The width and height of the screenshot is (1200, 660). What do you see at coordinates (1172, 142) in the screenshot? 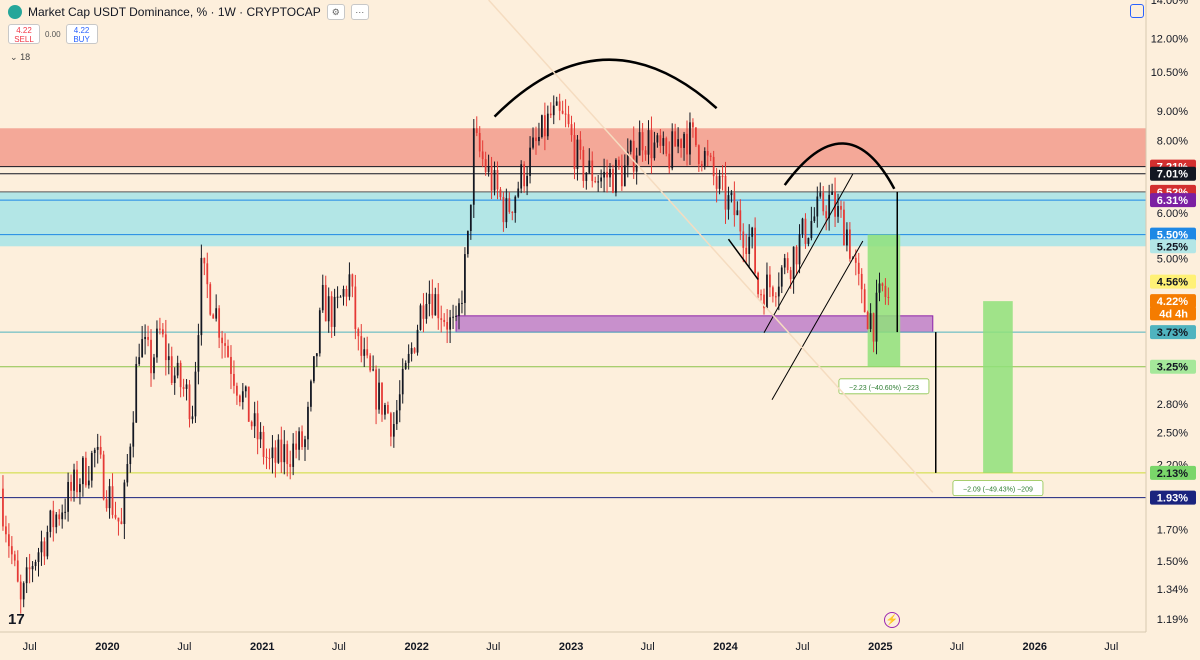
I see `y-tick-label: 8.00%` at bounding box center [1172, 142].